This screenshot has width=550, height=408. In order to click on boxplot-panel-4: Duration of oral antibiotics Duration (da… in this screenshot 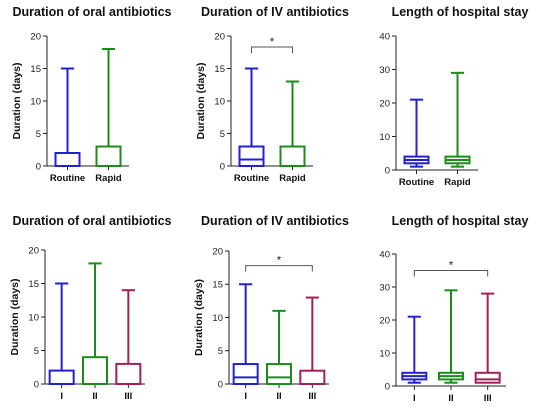, I will do `click(90, 308)`.